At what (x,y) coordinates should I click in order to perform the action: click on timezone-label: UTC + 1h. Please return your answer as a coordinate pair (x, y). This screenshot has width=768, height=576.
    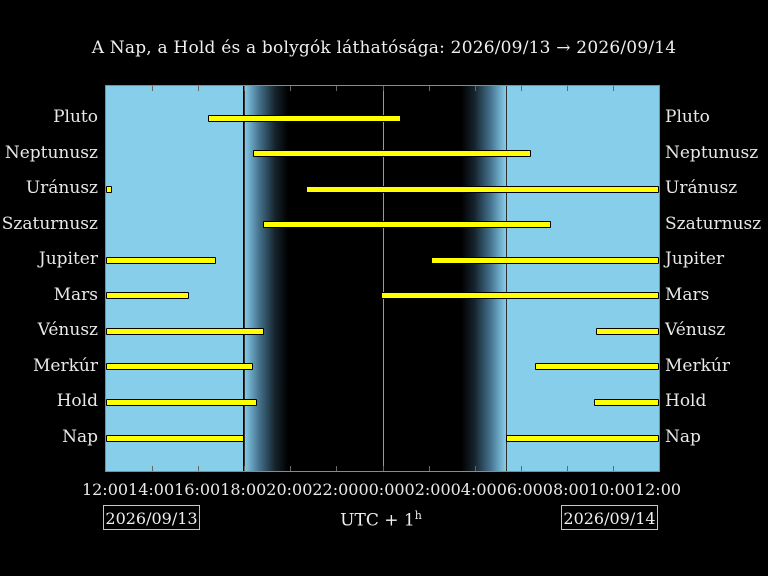
    Looking at the image, I should click on (381, 520).